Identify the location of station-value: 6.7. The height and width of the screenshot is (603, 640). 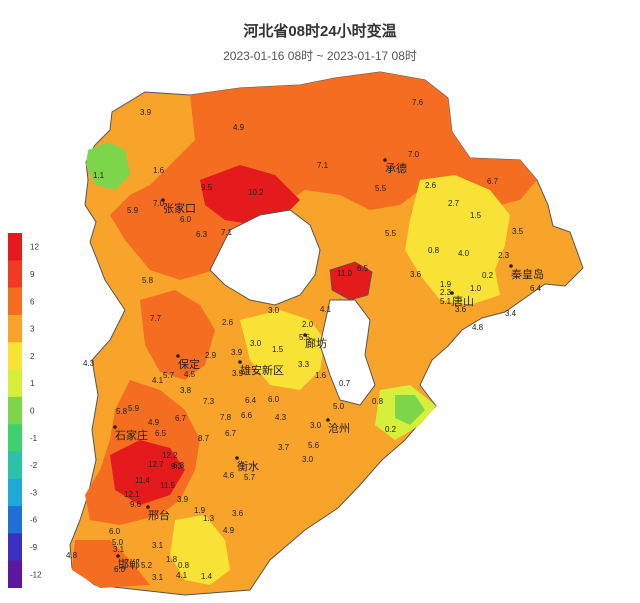
(181, 418).